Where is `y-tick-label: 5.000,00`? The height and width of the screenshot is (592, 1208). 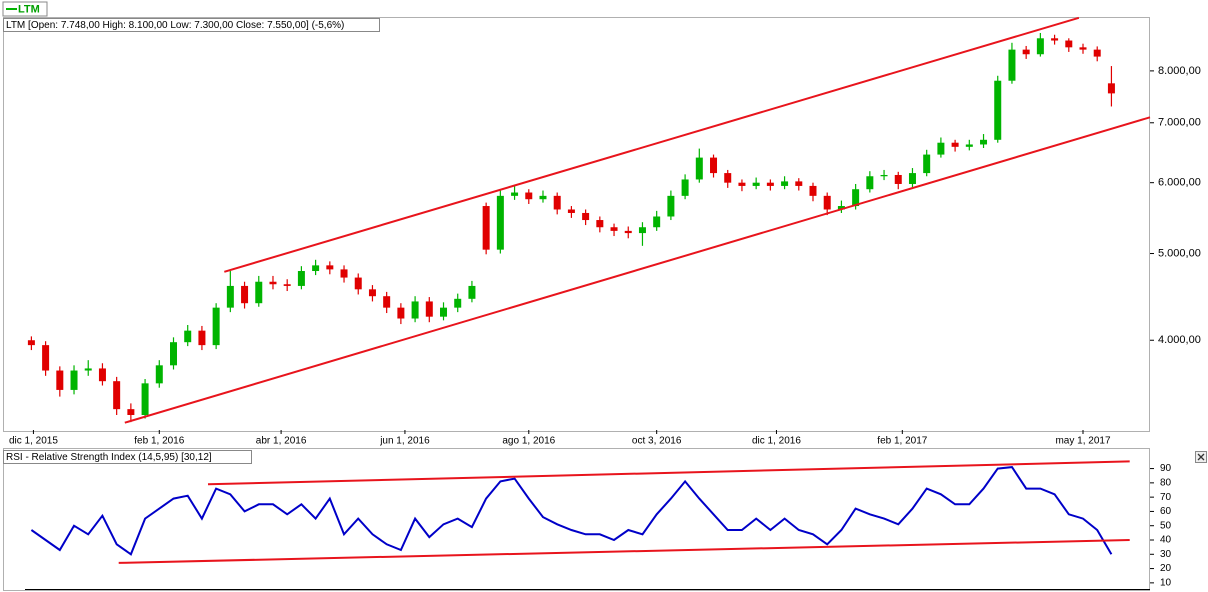
y-tick-label: 5.000,00 is located at coordinates (1179, 253).